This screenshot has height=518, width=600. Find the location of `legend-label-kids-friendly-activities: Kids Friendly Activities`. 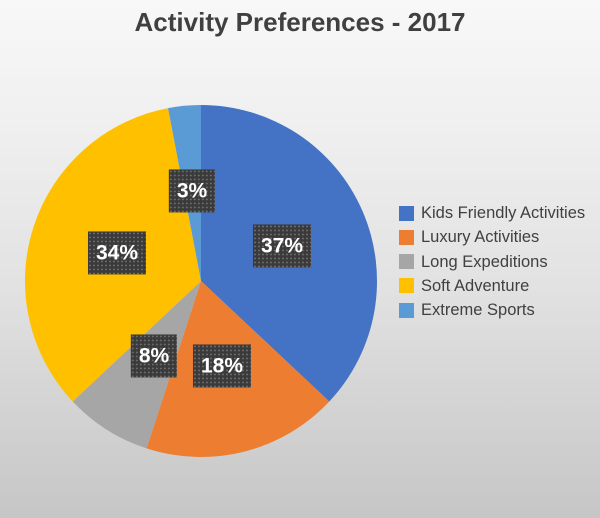

legend-label-kids-friendly-activities: Kids Friendly Activities is located at coordinates (503, 213).